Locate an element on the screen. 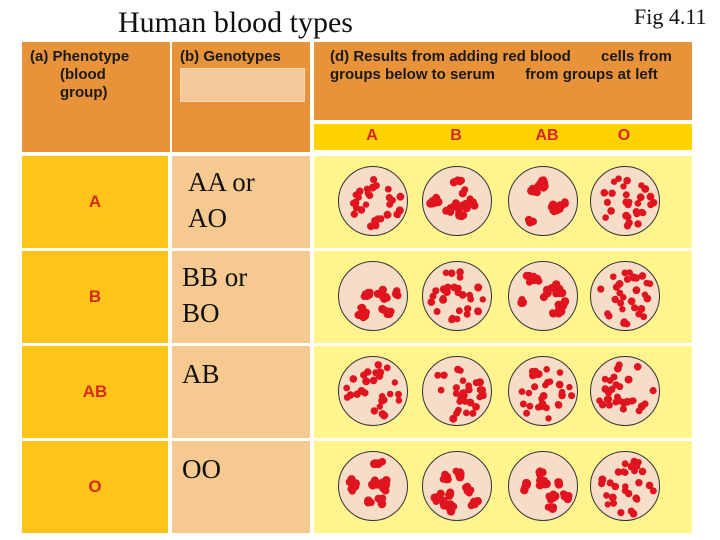 This screenshot has height=540, width=720. figure-label: Fig 4.11 is located at coordinates (670, 16).